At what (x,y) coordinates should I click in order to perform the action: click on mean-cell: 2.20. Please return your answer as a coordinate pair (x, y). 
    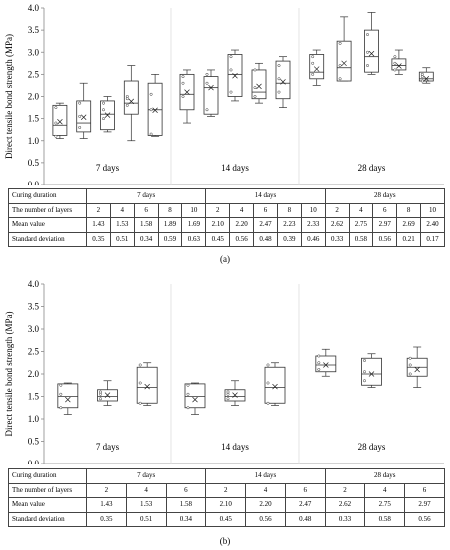
    Looking at the image, I should click on (242, 225).